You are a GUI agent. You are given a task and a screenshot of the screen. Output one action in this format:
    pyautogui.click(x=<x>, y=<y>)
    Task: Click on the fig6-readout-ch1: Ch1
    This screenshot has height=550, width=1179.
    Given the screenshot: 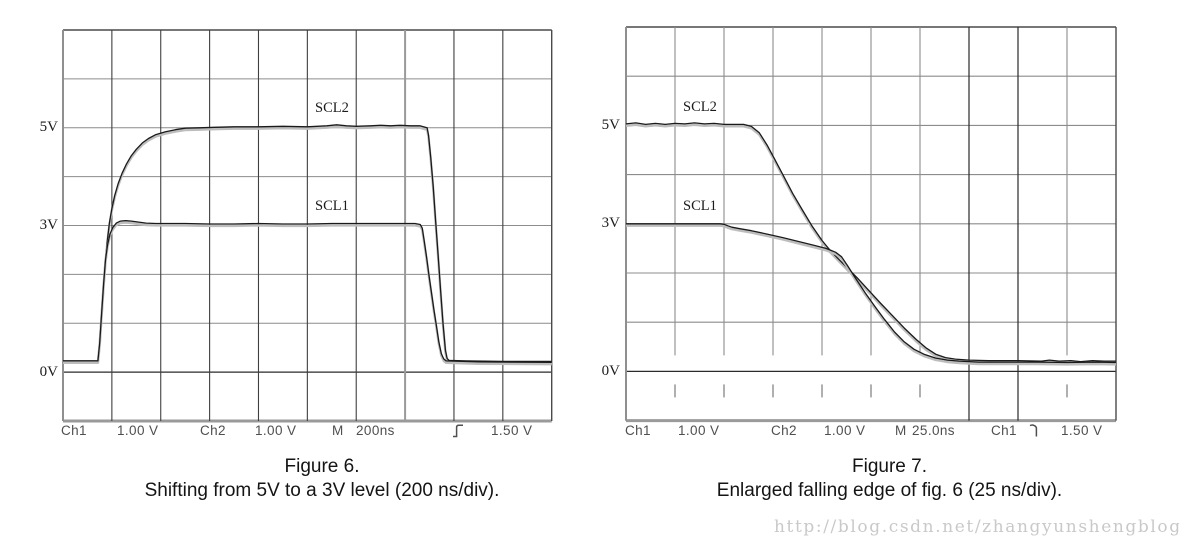 What is the action you would take?
    pyautogui.click(x=74, y=430)
    